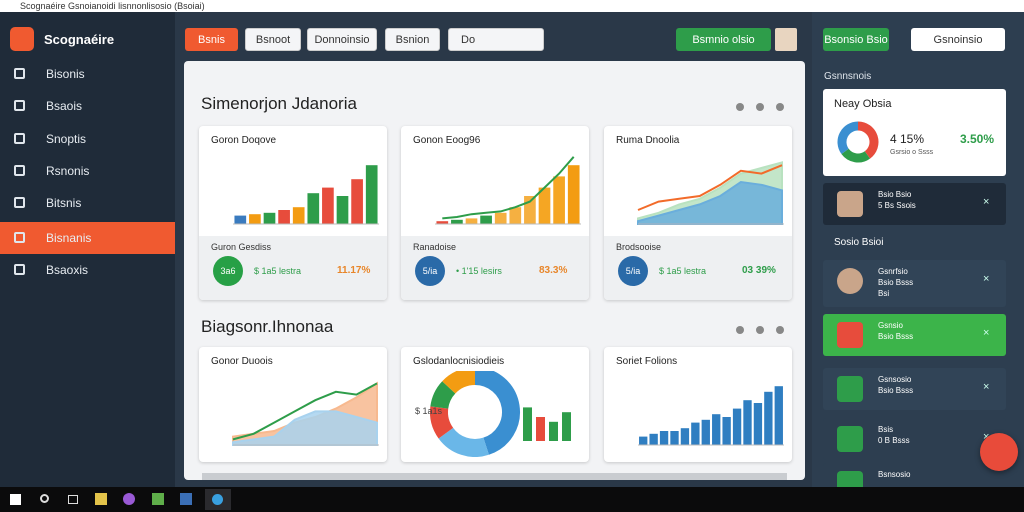 The height and width of the screenshot is (512, 1024). What do you see at coordinates (893, 271) in the screenshot?
I see `item-text: Gsnrfsio` at bounding box center [893, 271].